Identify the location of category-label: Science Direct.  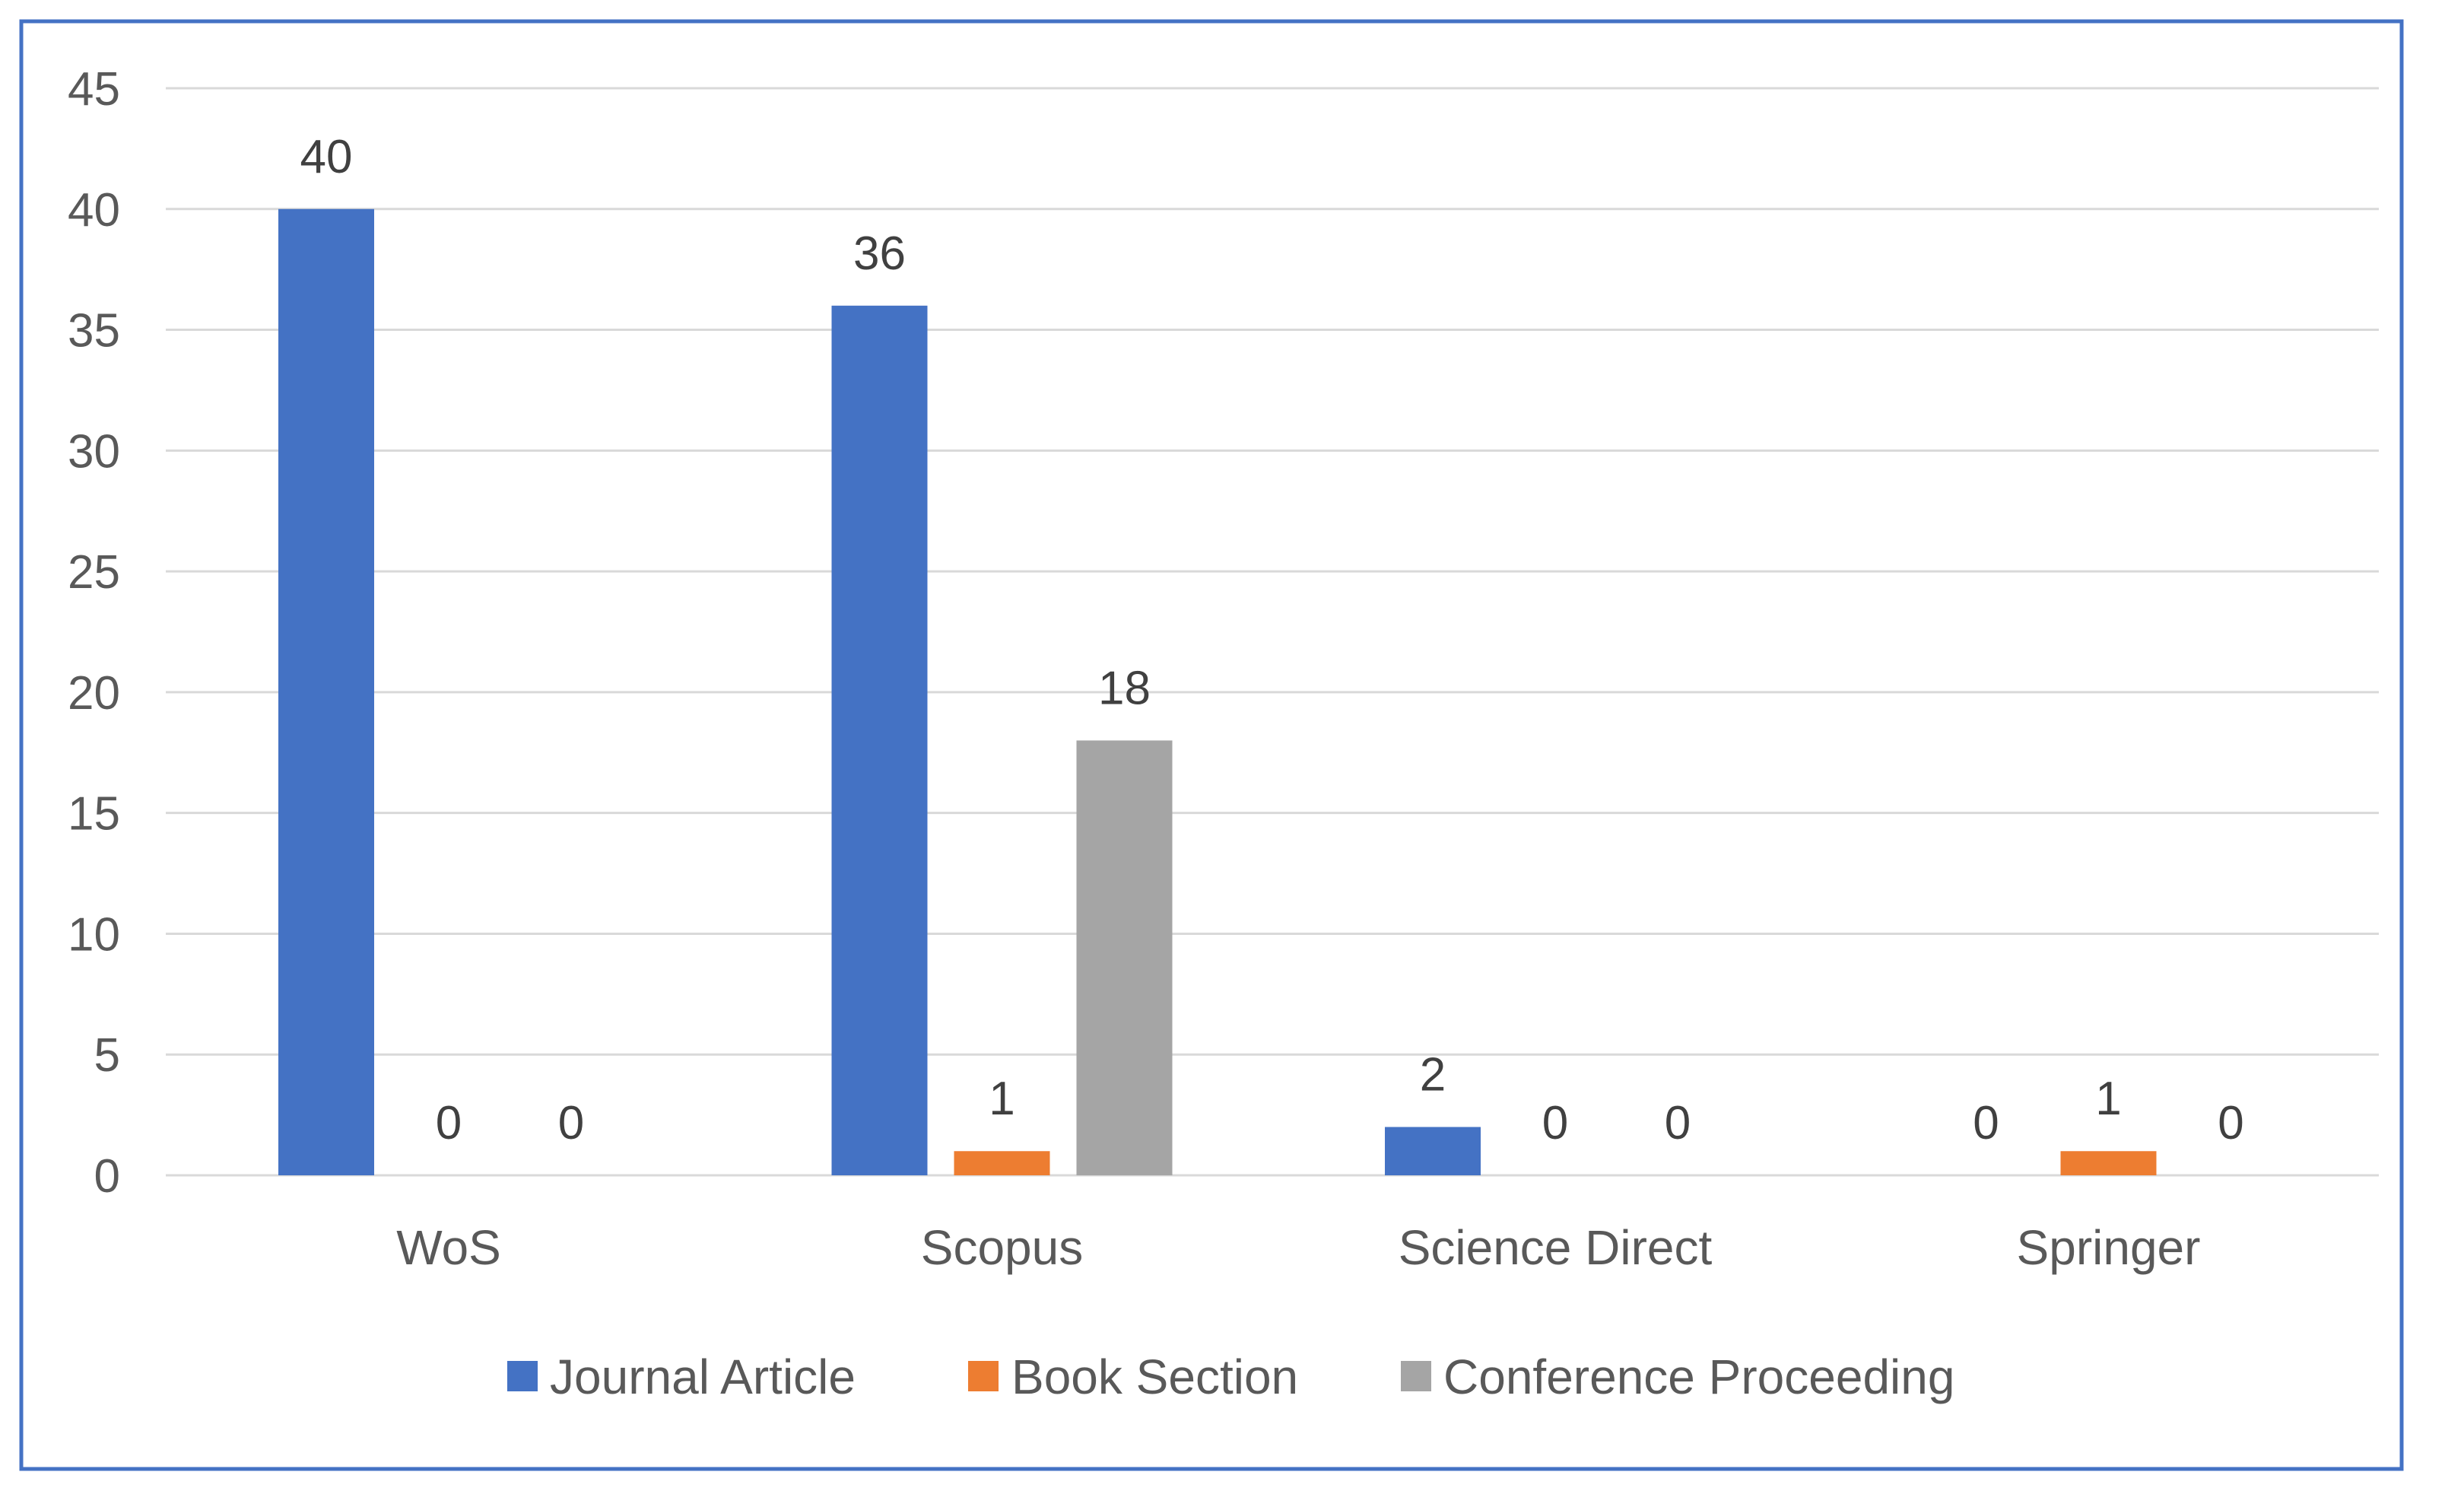
(1556, 1247).